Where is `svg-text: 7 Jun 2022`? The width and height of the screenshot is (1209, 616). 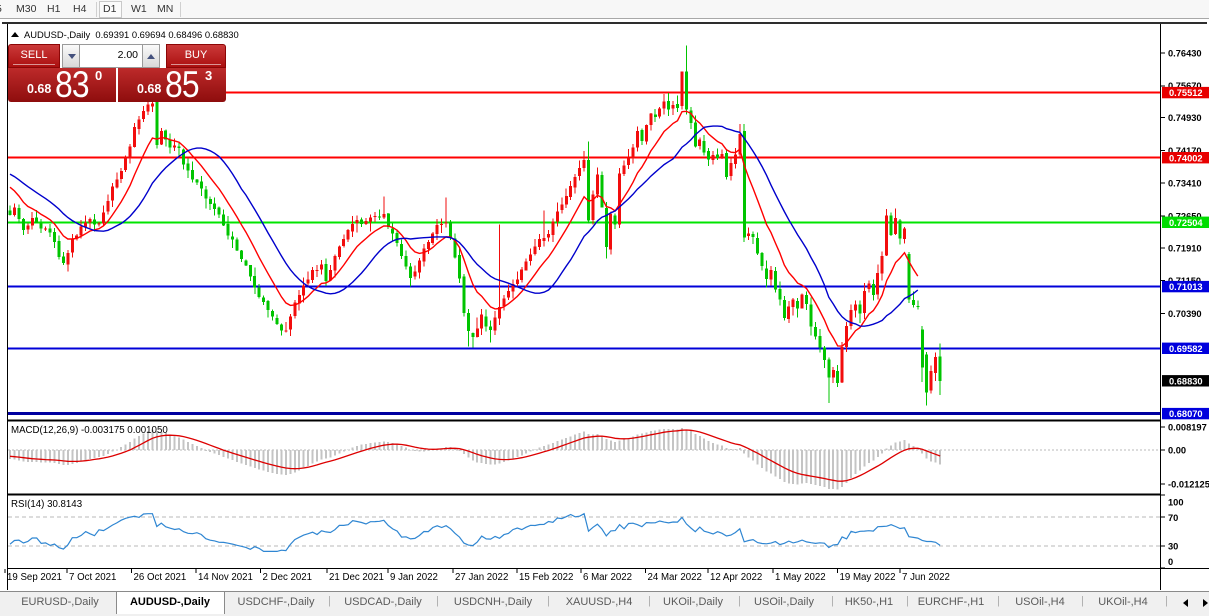 svg-text: 7 Jun 2022 is located at coordinates (926, 577).